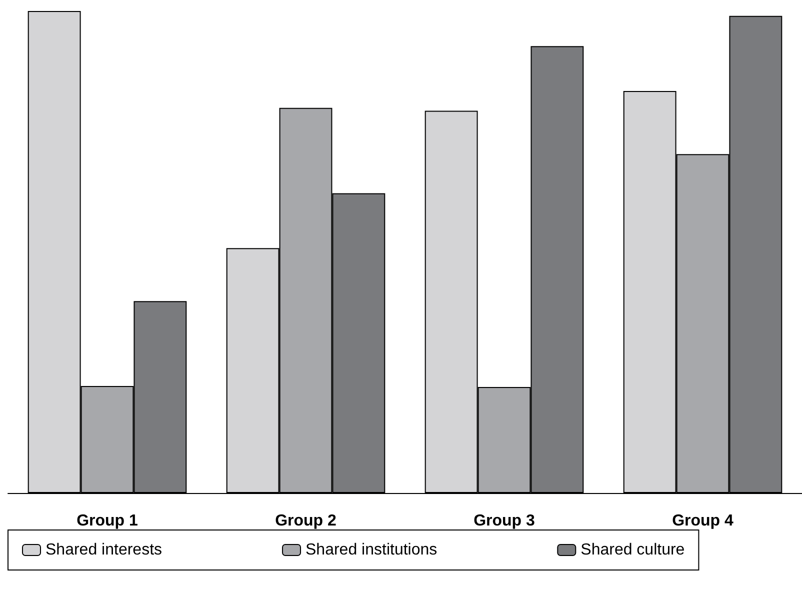 The width and height of the screenshot is (802, 606). I want to click on x-tick-label: Group 1, so click(107, 521).